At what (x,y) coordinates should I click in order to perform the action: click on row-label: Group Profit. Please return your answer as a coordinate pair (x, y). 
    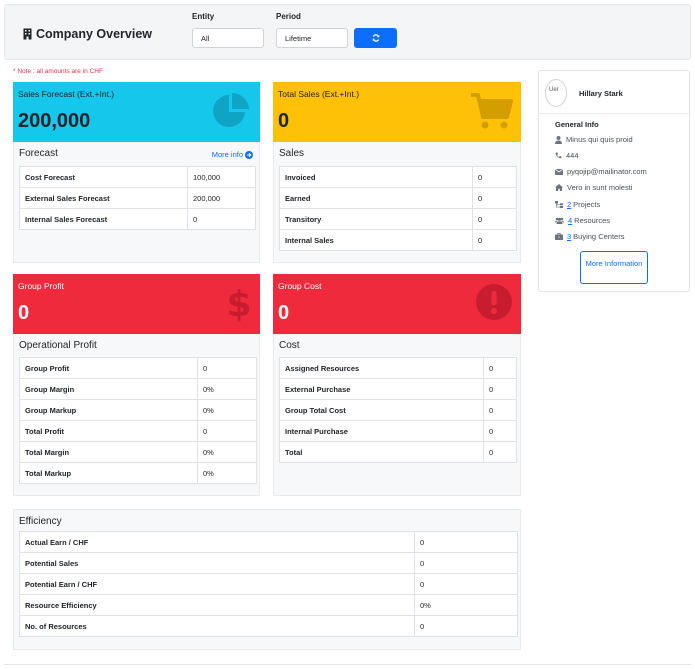
    Looking at the image, I should click on (108, 368).